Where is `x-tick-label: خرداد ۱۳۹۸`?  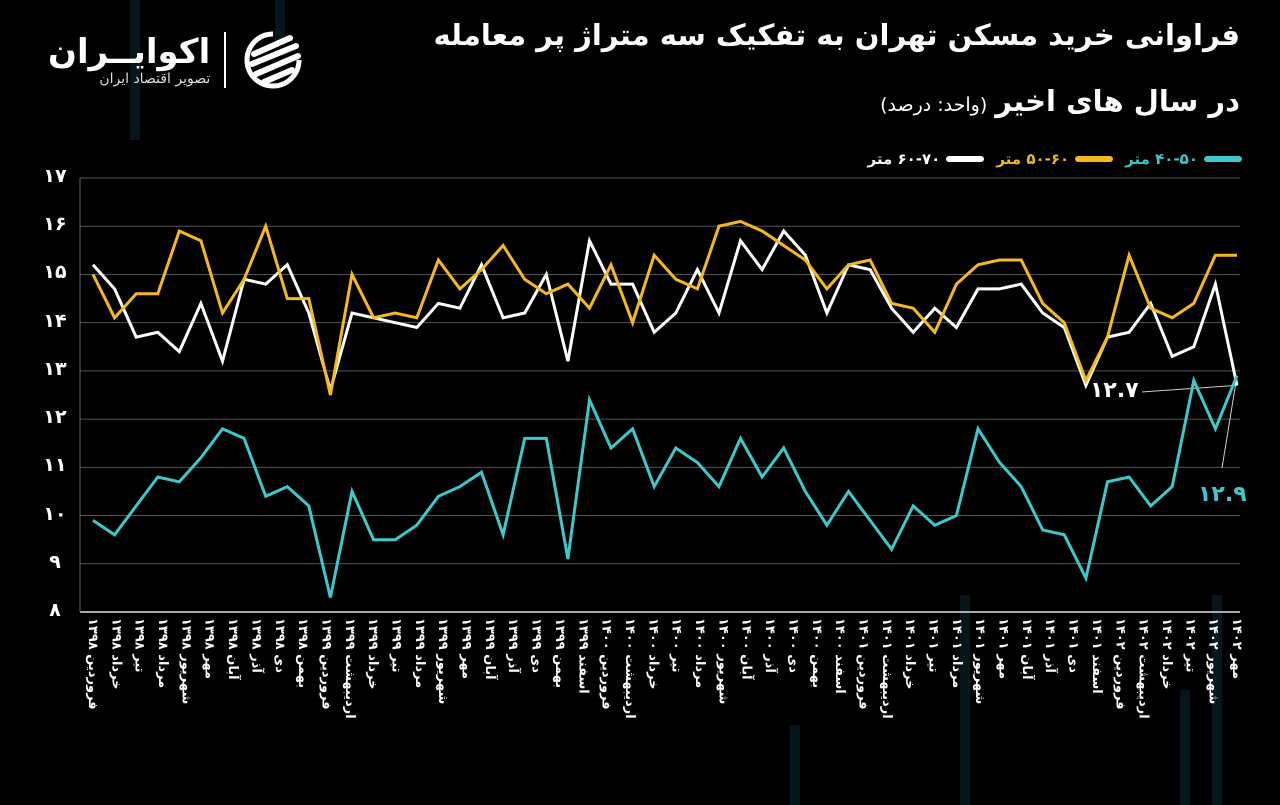 x-tick-label: خرداد ۱۳۹۸ is located at coordinates (116, 654).